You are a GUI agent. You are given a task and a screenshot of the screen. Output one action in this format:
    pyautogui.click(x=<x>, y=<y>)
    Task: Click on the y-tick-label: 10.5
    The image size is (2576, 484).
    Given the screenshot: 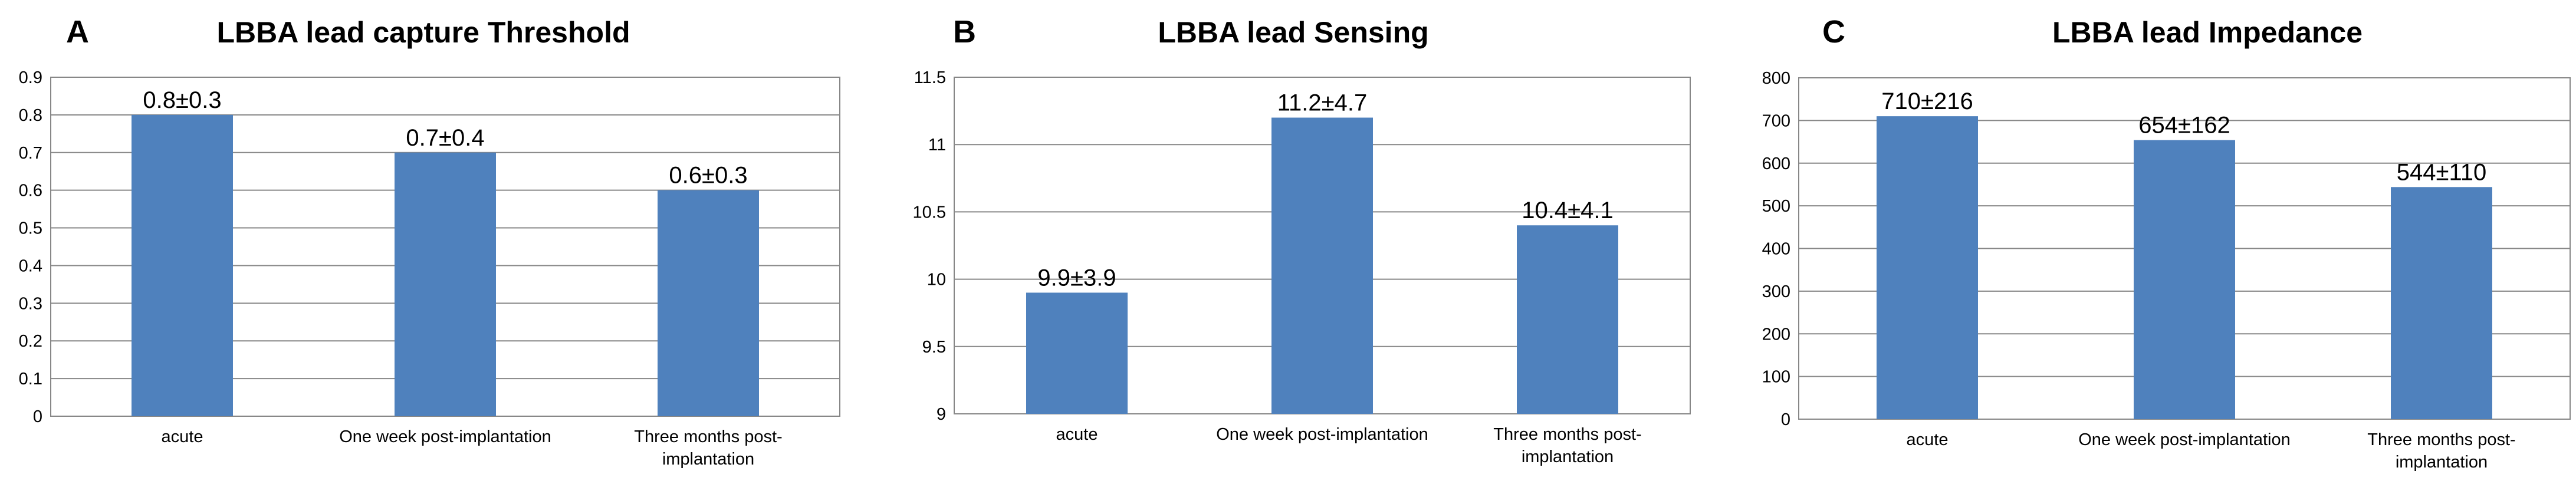 What is the action you would take?
    pyautogui.click(x=930, y=213)
    